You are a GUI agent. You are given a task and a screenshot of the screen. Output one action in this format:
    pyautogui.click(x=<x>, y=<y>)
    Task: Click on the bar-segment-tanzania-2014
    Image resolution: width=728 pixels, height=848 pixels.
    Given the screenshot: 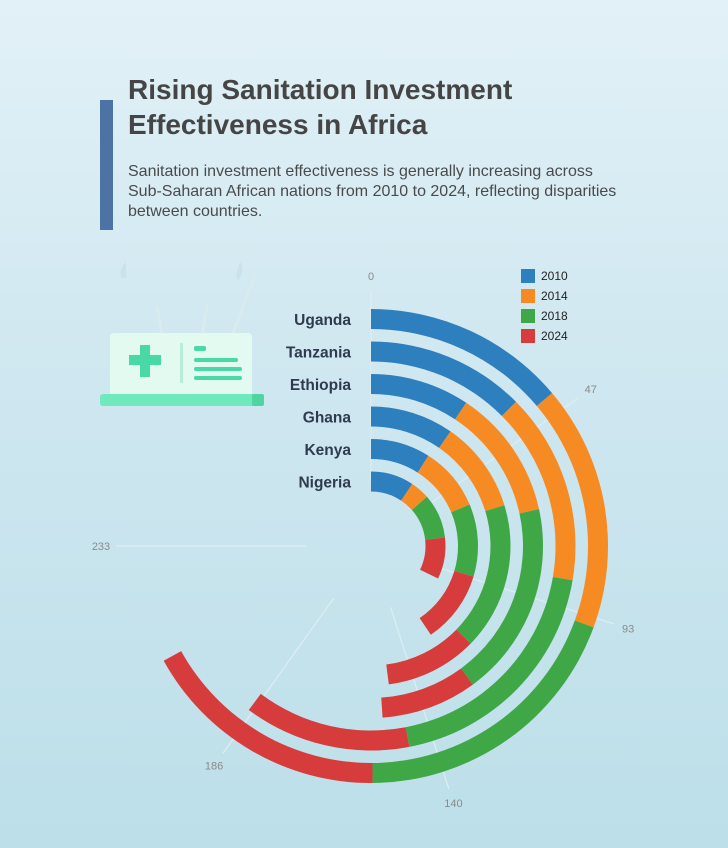 What is the action you would take?
    pyautogui.click(x=538, y=491)
    